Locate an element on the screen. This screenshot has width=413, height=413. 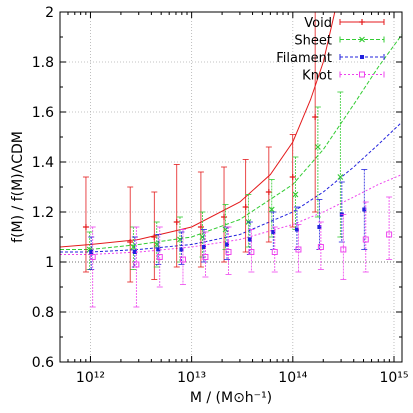
y-tick-label: 1.2 is located at coordinates (43, 213).